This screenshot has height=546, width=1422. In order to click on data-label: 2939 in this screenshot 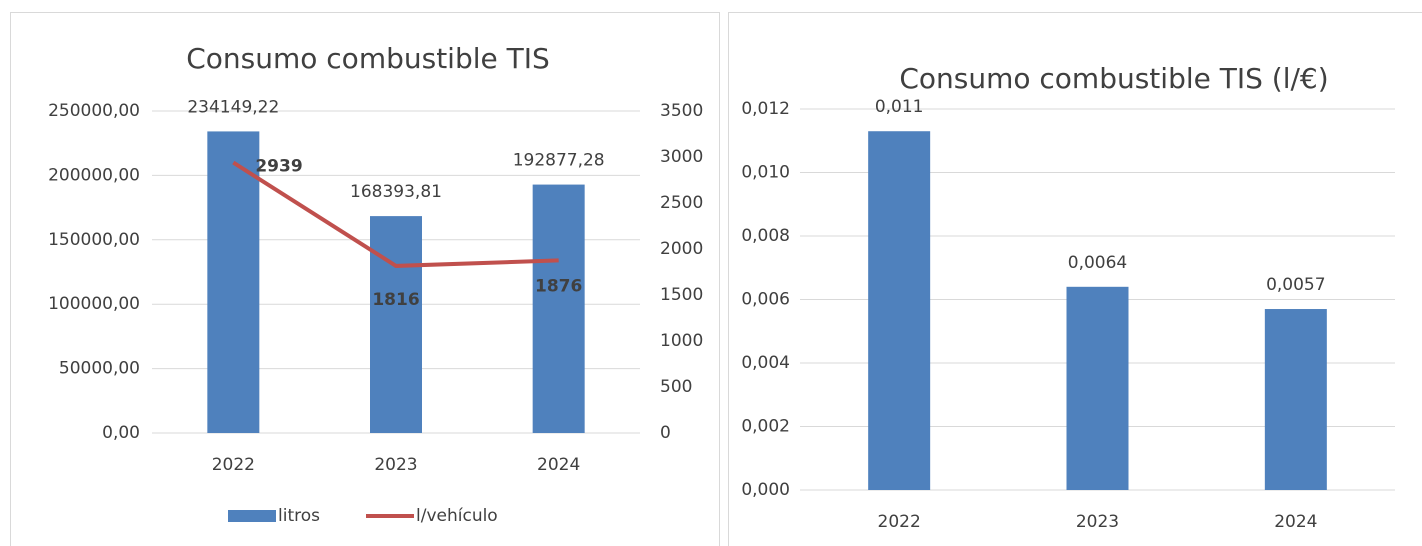, I will do `click(278, 167)`.